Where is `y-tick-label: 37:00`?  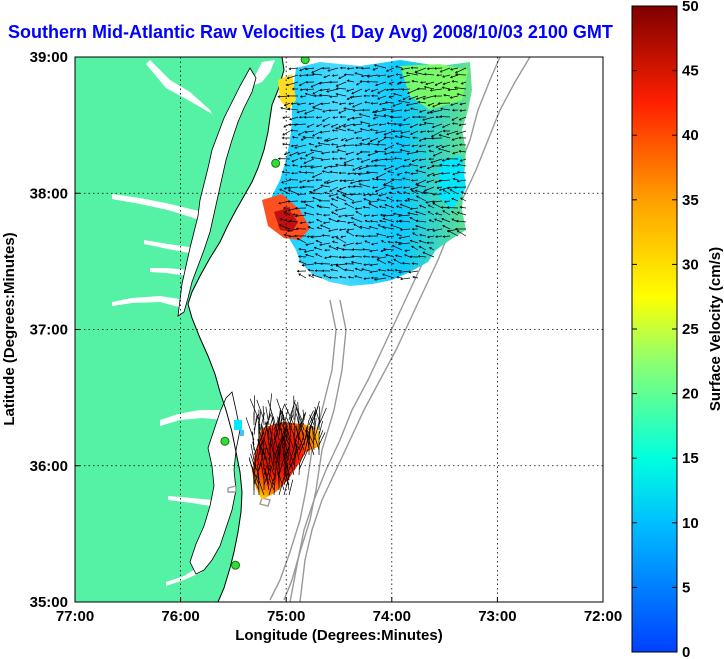 y-tick-label: 37:00 is located at coordinates (49, 330).